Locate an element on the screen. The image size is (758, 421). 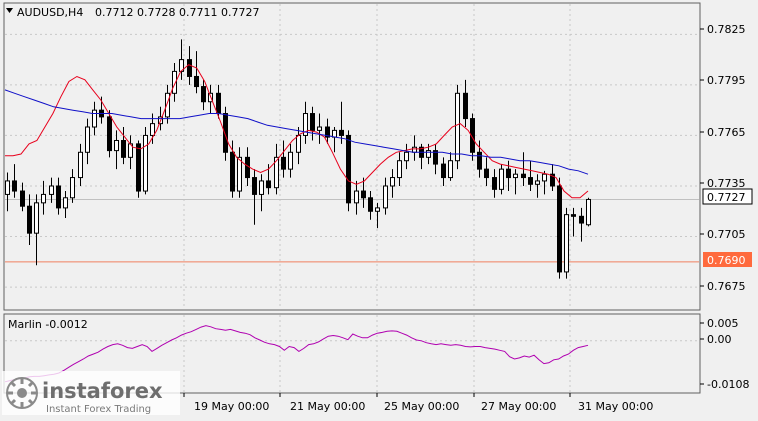
price-tick-label: 0.7705 is located at coordinates (726, 234).